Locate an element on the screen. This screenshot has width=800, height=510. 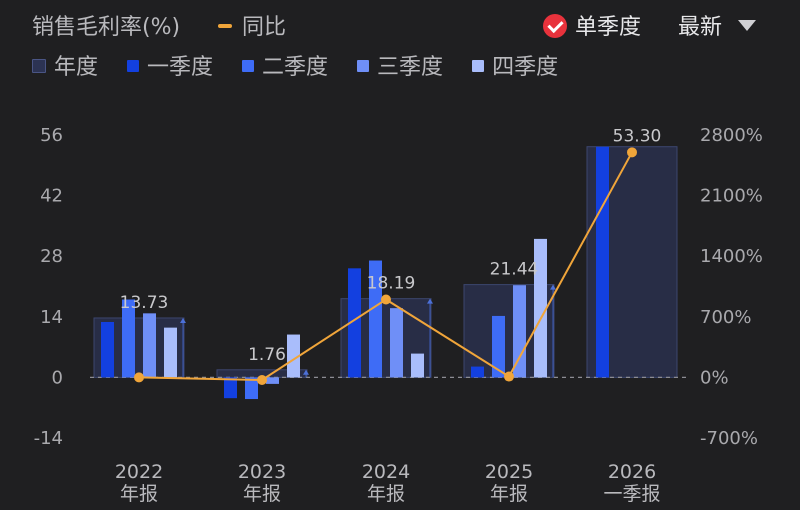
annual-value-label: 53.30 is located at coordinates (637, 137).